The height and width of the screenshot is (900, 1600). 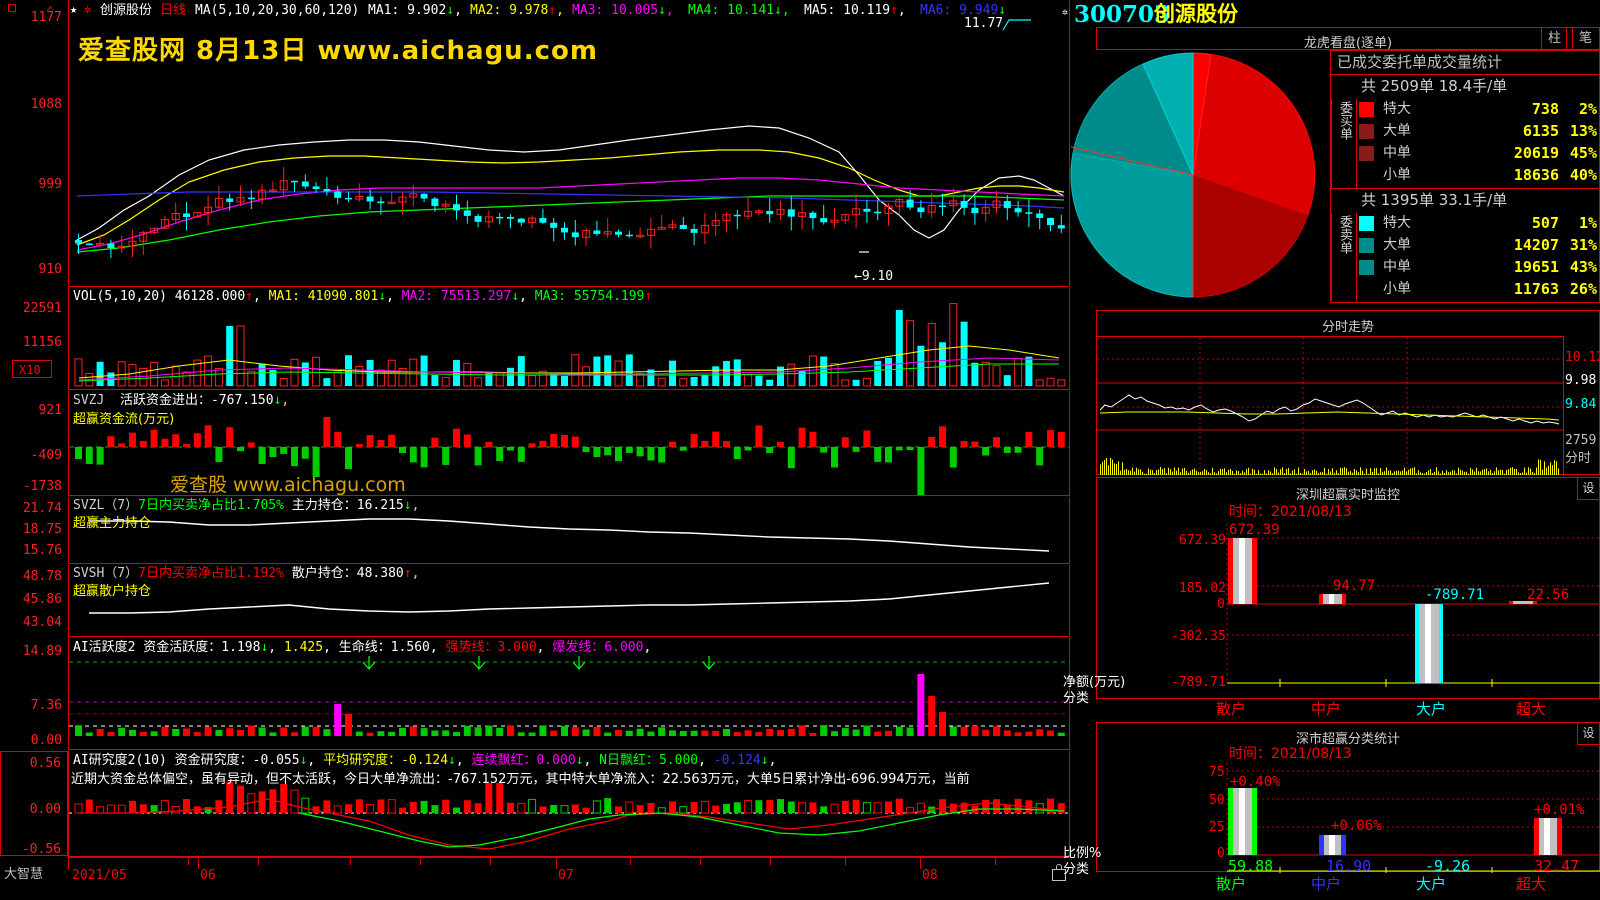 What do you see at coordinates (45, 763) in the screenshot?
I see `ai-res-tick: 0.56` at bounding box center [45, 763].